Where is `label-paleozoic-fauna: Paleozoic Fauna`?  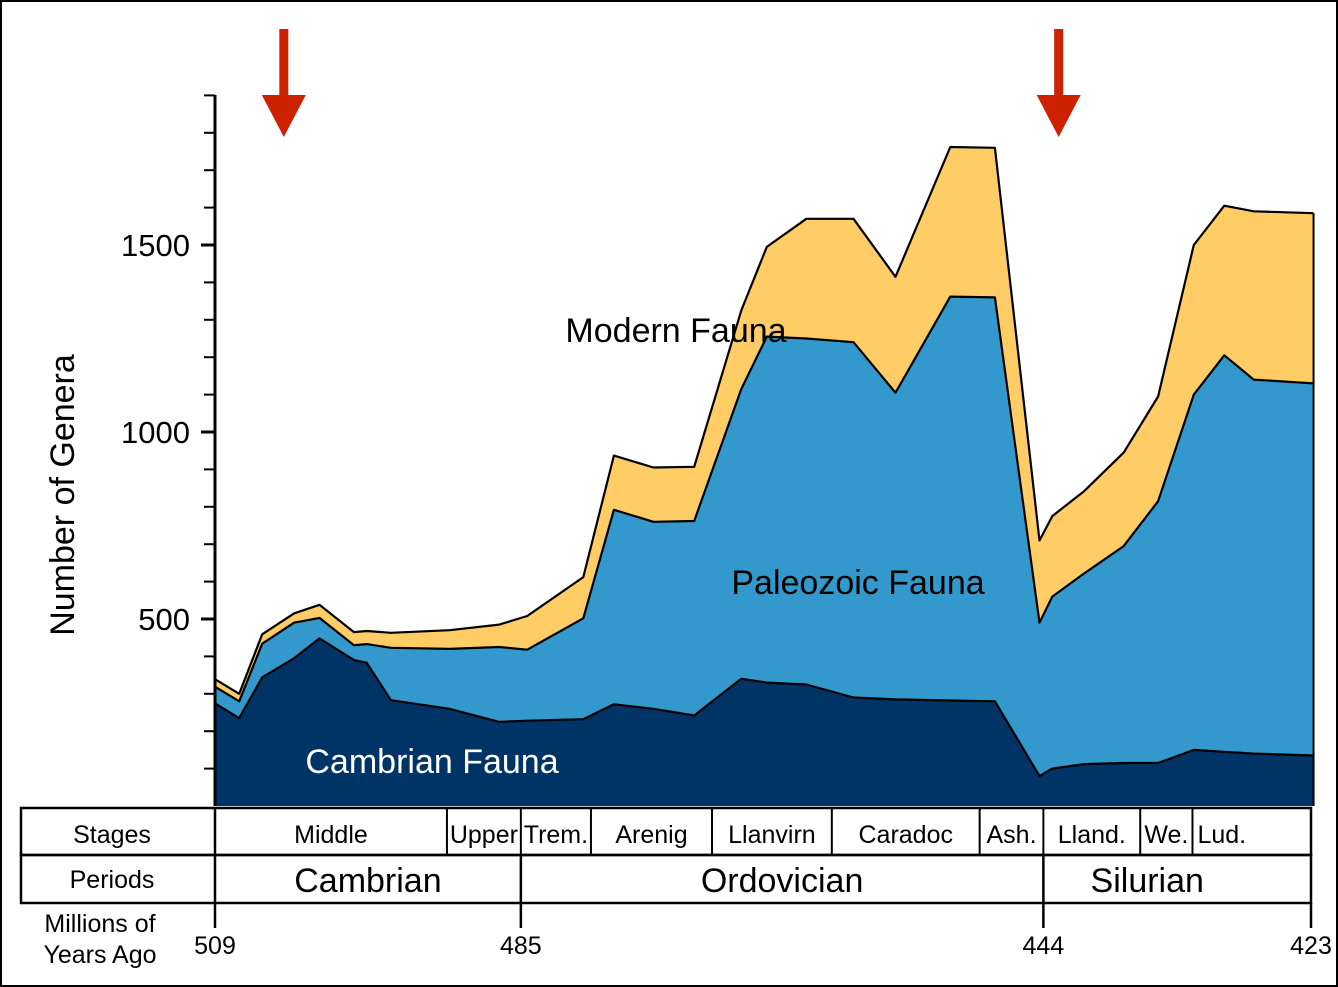 label-paleozoic-fauna: Paleozoic Fauna is located at coordinates (857, 583).